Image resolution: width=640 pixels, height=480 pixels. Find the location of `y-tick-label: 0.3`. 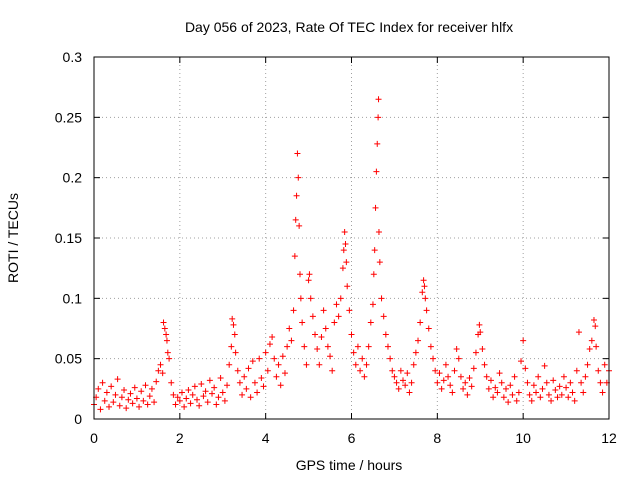

y-tick-label: 0.3 is located at coordinates (73, 57).